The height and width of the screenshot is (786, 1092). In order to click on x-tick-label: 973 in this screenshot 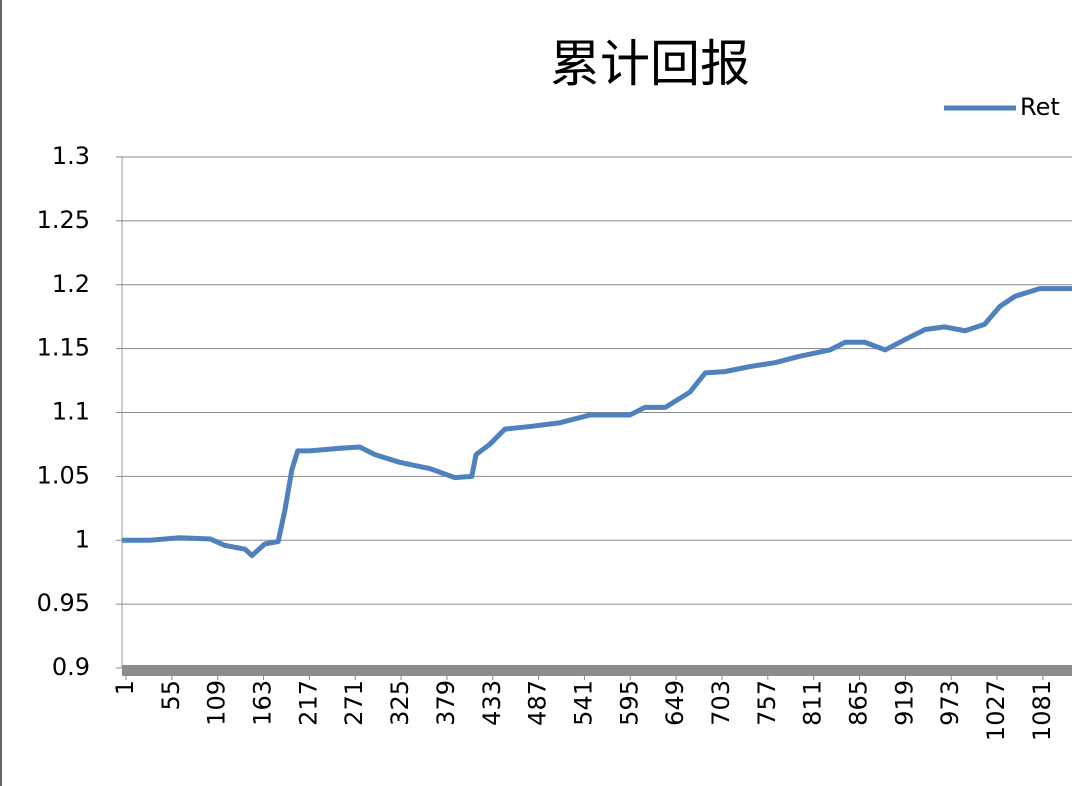, I will do `click(950, 703)`.